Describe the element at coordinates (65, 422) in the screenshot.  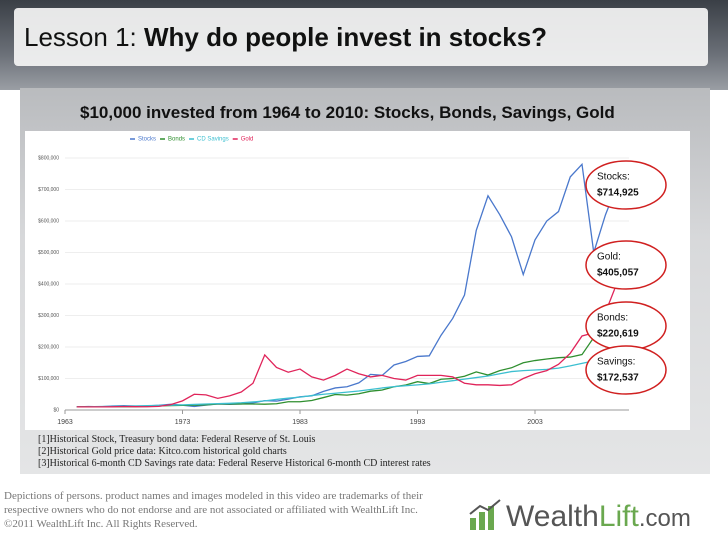
I see `x-tick-label: 1963` at that location.